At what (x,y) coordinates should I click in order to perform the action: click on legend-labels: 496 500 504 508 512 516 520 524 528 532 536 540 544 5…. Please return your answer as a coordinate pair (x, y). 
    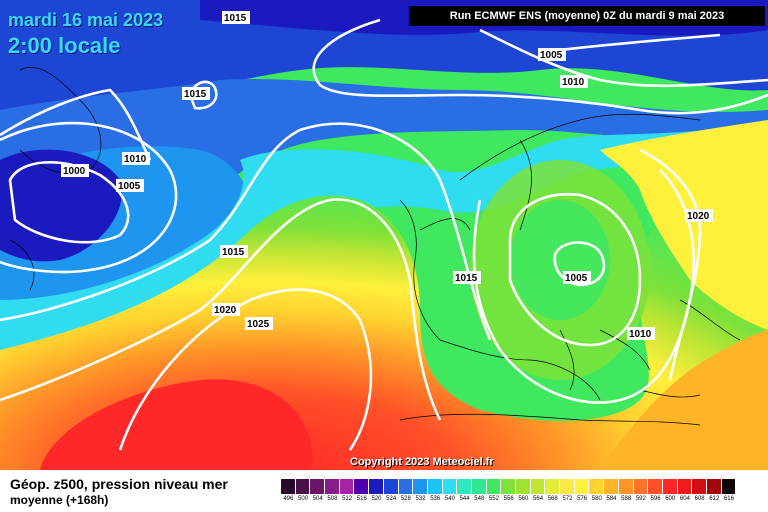
    Looking at the image, I should click on (508, 499).